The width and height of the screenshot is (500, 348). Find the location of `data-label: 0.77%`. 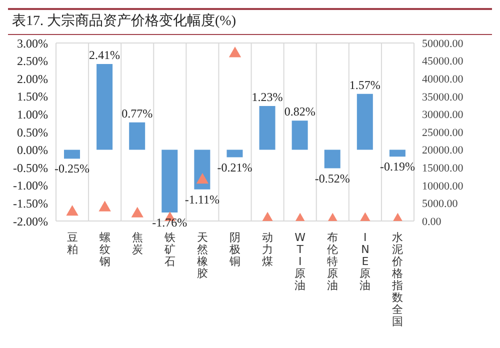

data-label: 0.77% is located at coordinates (137, 113).